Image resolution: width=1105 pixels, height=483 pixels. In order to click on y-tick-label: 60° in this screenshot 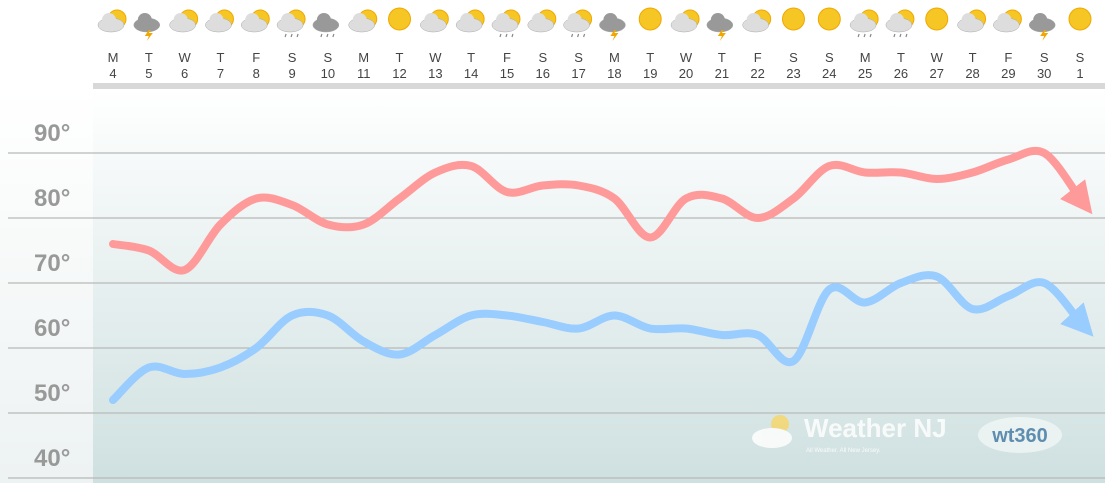, I will do `click(52, 328)`.